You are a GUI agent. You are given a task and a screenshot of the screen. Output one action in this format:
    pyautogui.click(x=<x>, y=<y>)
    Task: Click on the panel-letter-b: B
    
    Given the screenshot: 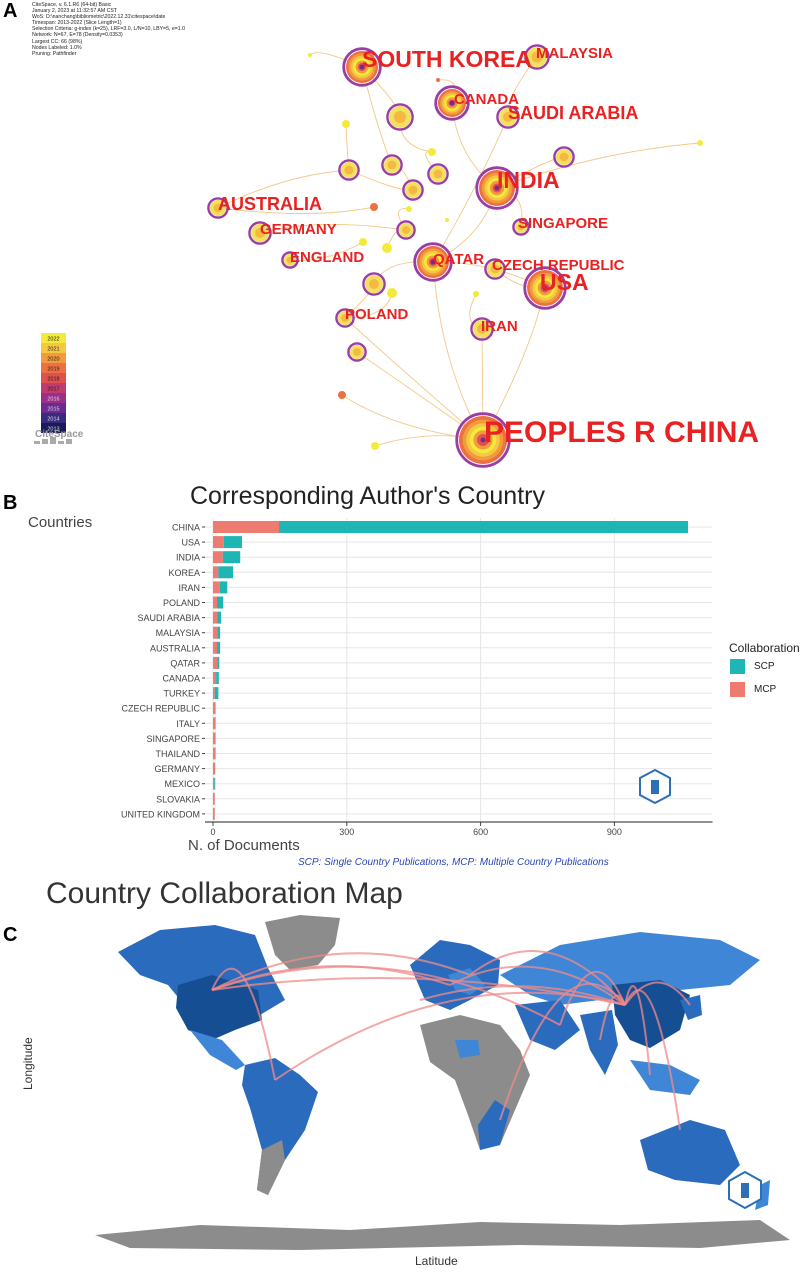 What is the action you would take?
    pyautogui.click(x=10, y=503)
    